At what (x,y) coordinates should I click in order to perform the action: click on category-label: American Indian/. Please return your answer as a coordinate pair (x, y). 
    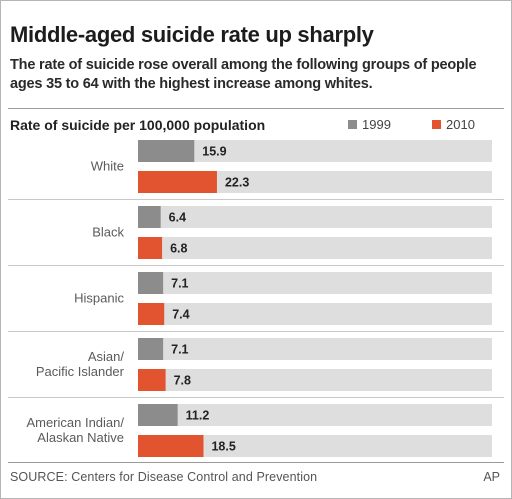
    Looking at the image, I should click on (75, 422).